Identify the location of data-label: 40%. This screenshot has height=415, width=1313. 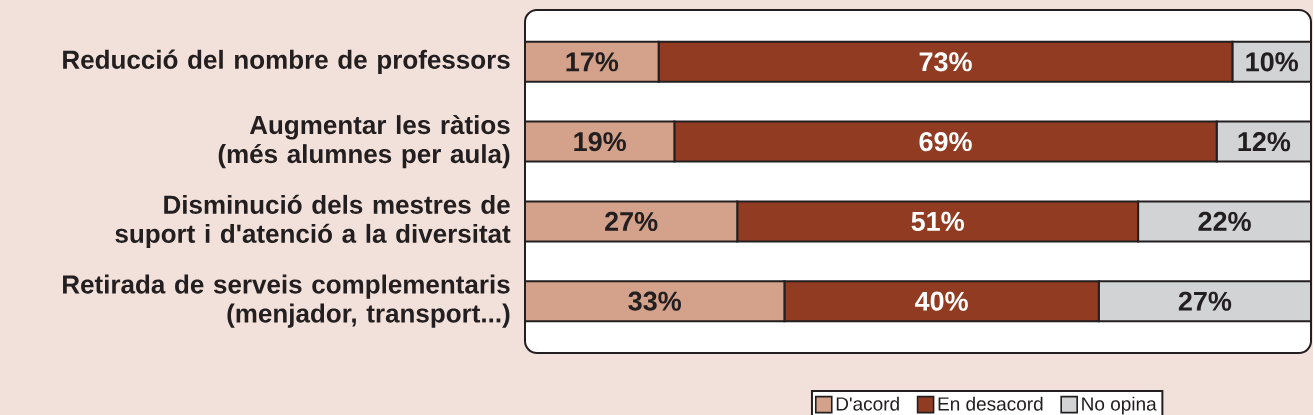
(941, 301).